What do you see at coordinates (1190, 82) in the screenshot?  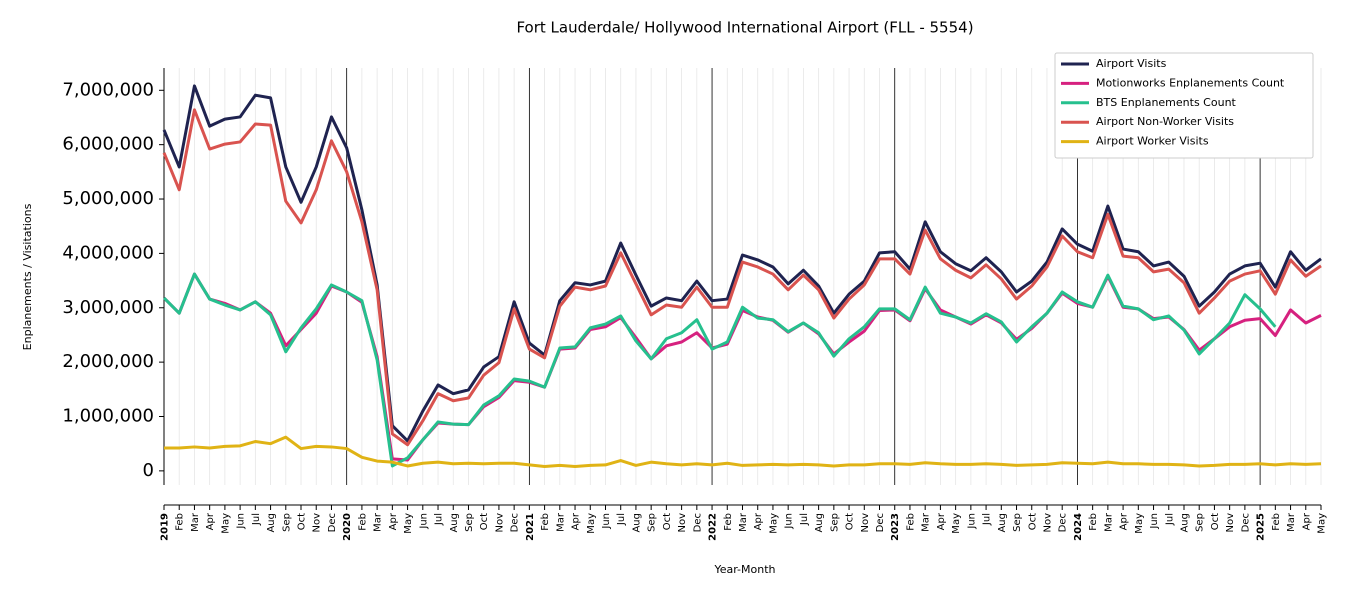 I see `legend-label: Motionworks Enplanements Count` at bounding box center [1190, 82].